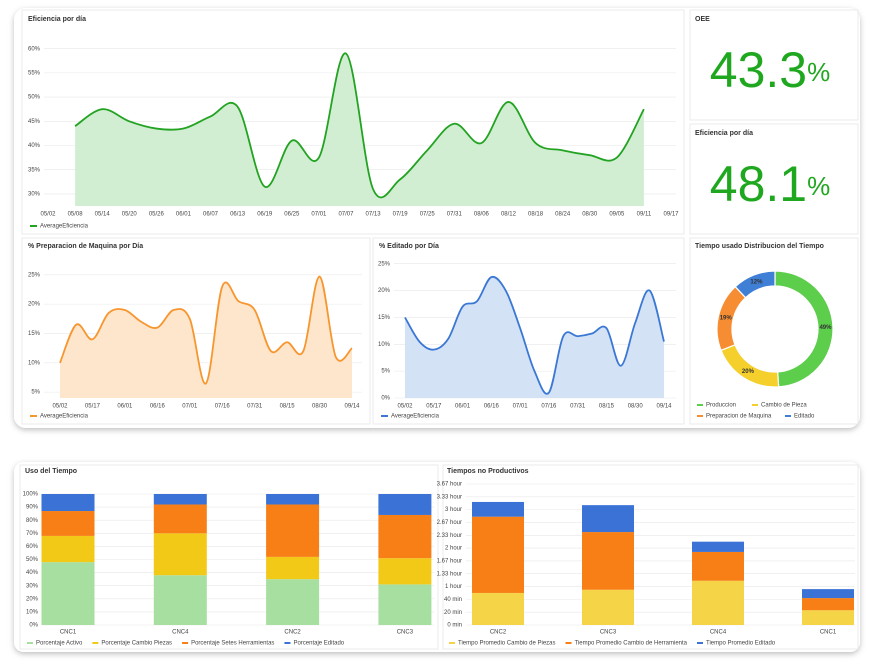  What do you see at coordinates (726, 319) in the screenshot?
I see `slice-label: 19%` at bounding box center [726, 319].